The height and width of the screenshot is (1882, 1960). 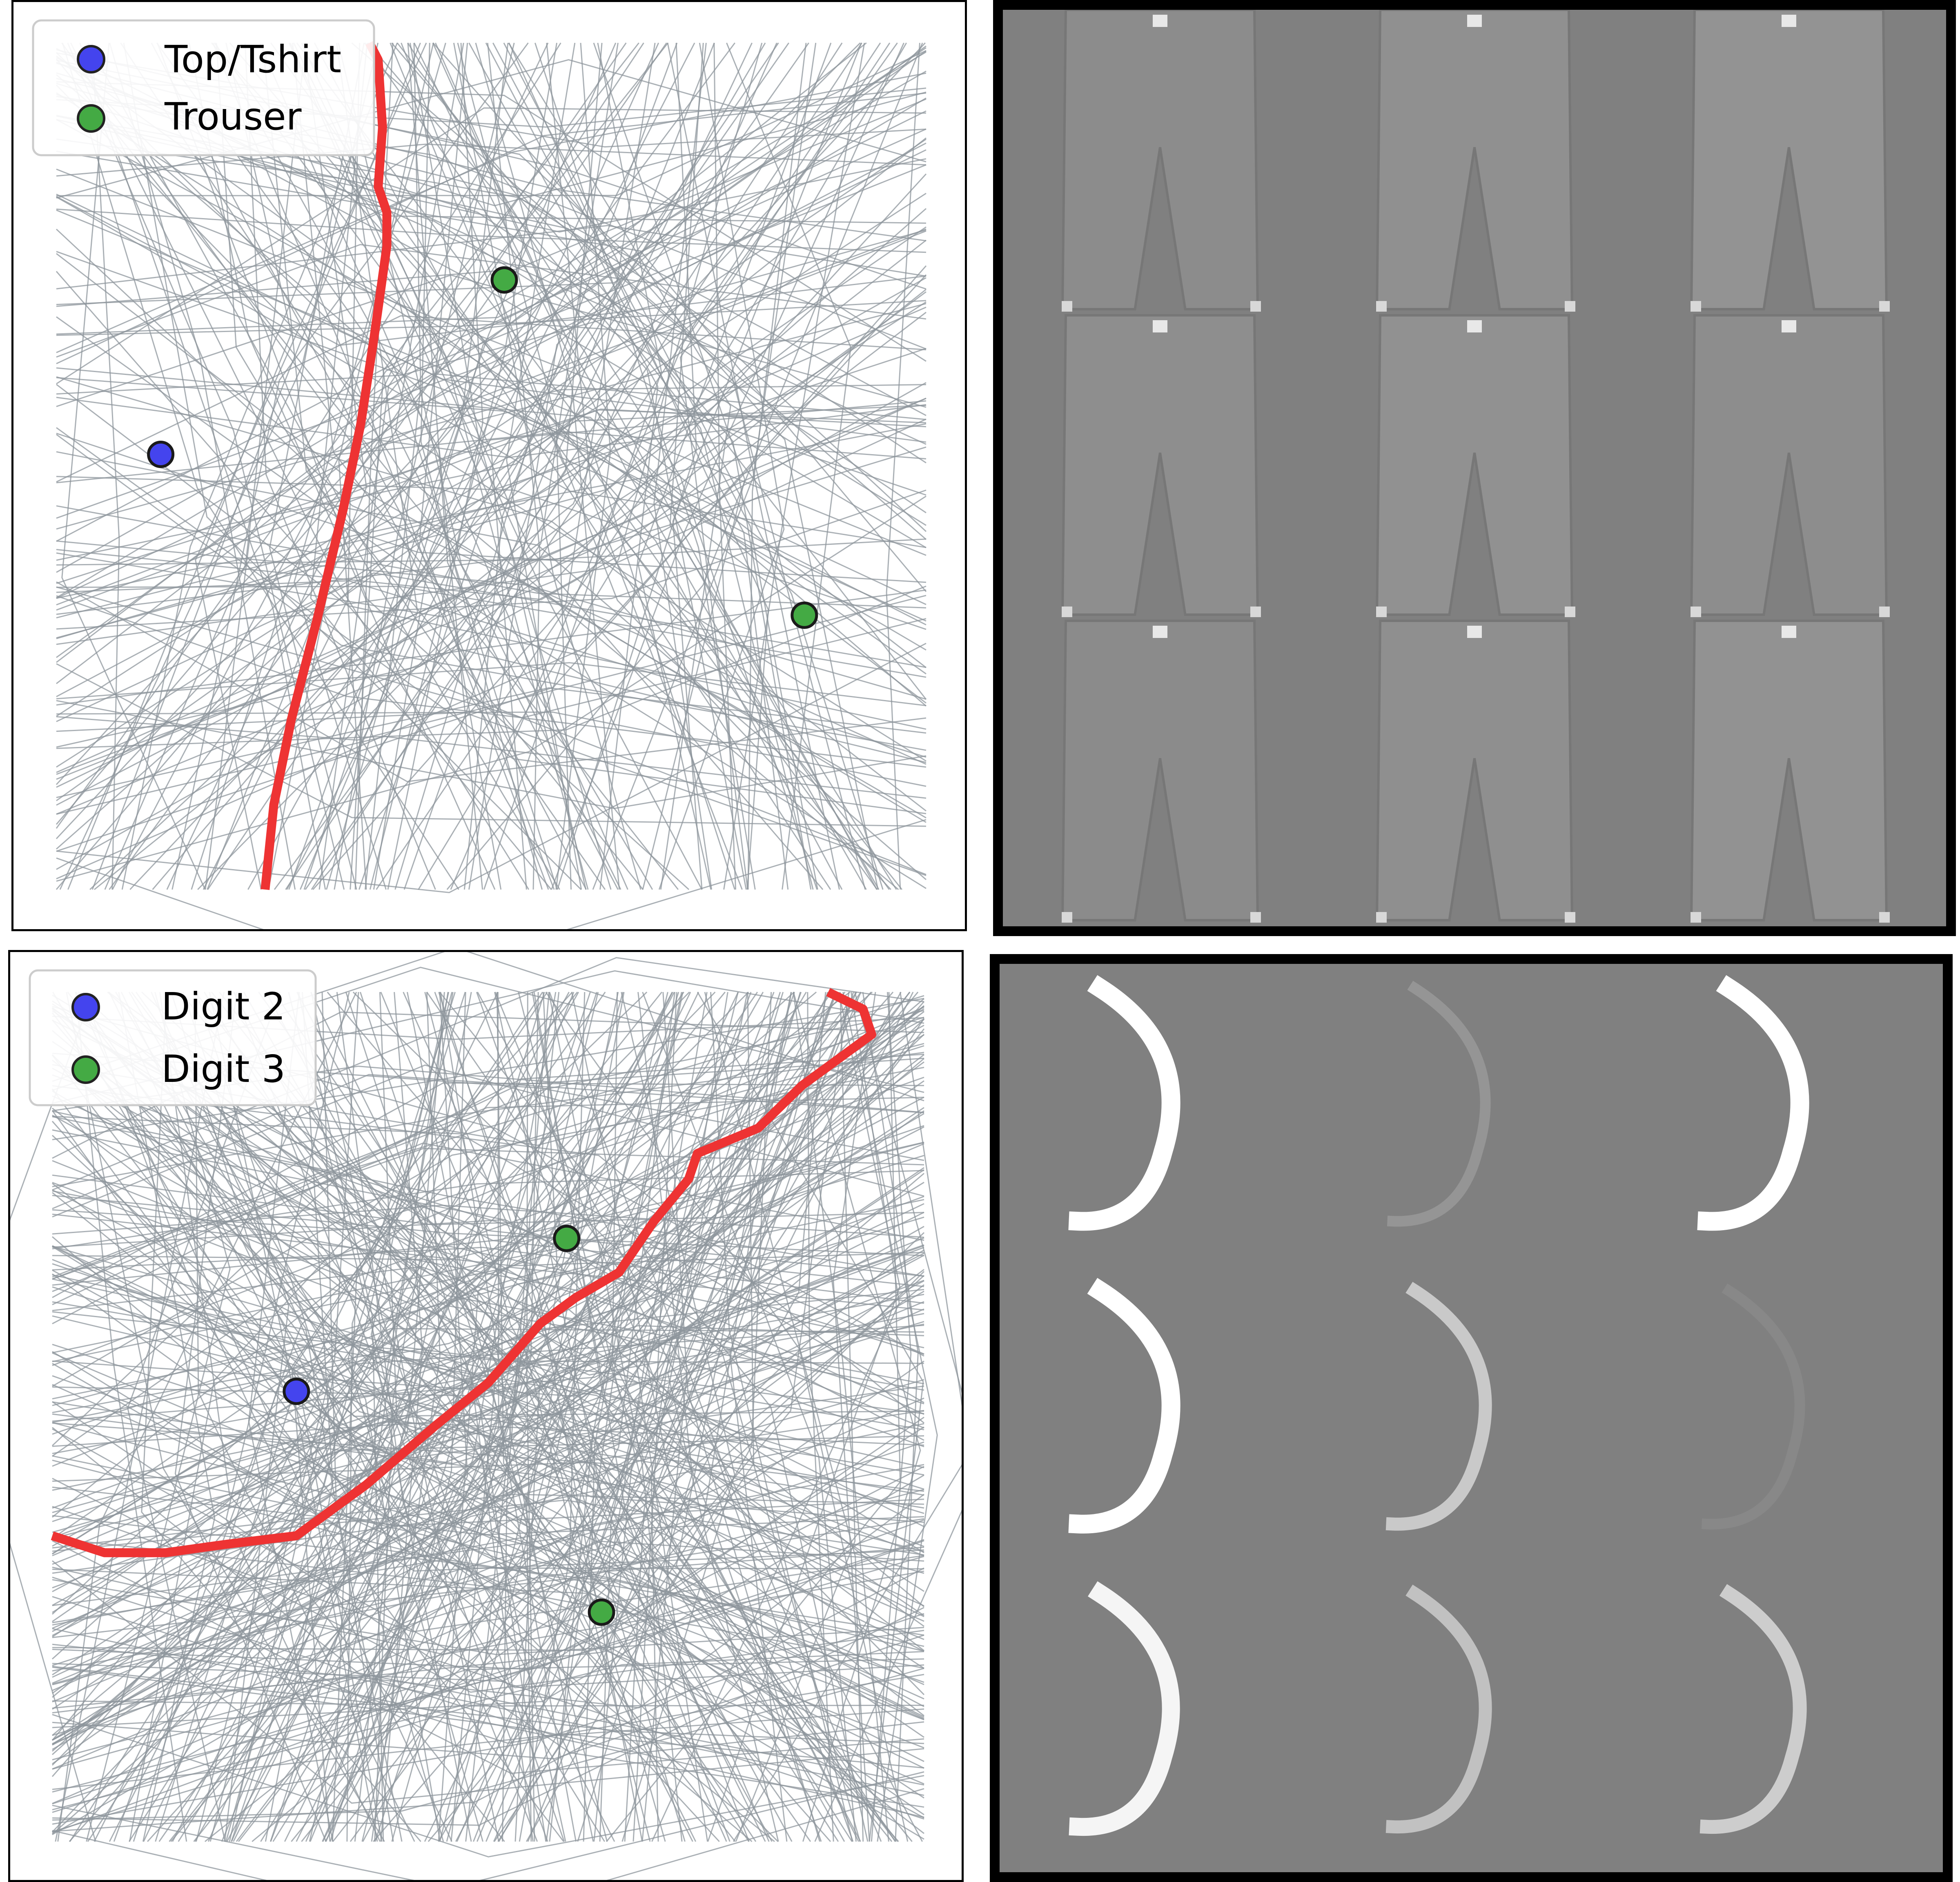 I want to click on trouser-sample, so click(x=1790, y=161).